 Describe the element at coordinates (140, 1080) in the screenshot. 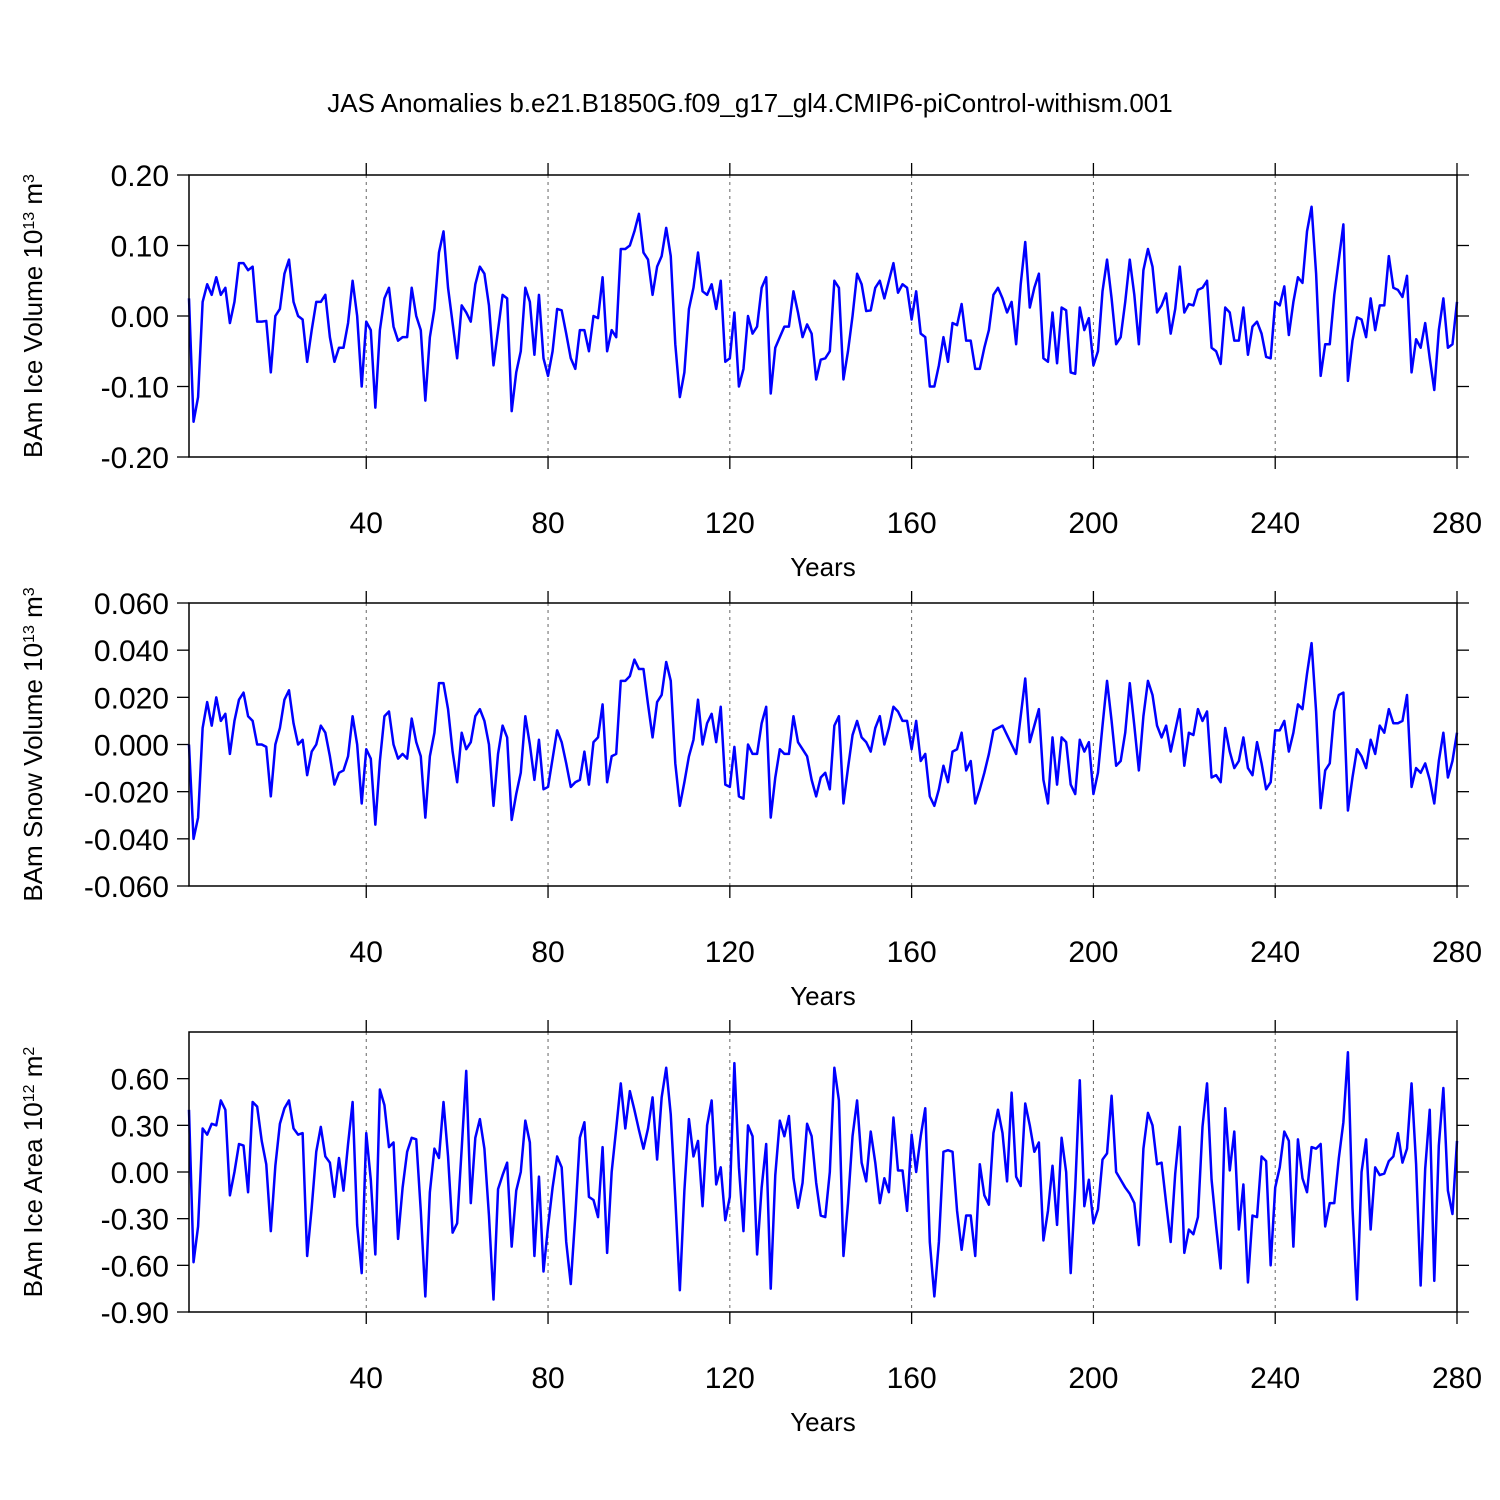

I see `y-tick-label: 0.60` at that location.